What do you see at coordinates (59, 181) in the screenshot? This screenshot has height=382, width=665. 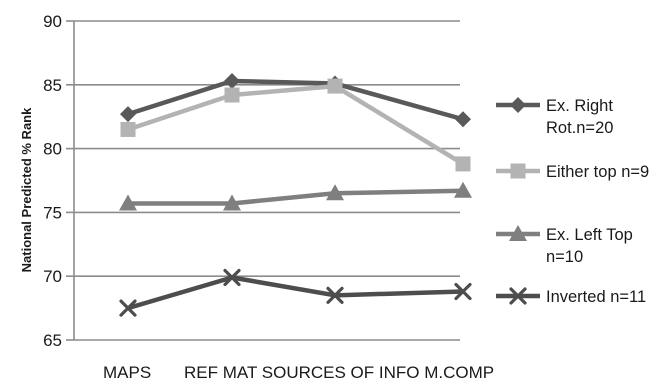 I see `y-axis: 65 70 75 80 85 90` at bounding box center [59, 181].